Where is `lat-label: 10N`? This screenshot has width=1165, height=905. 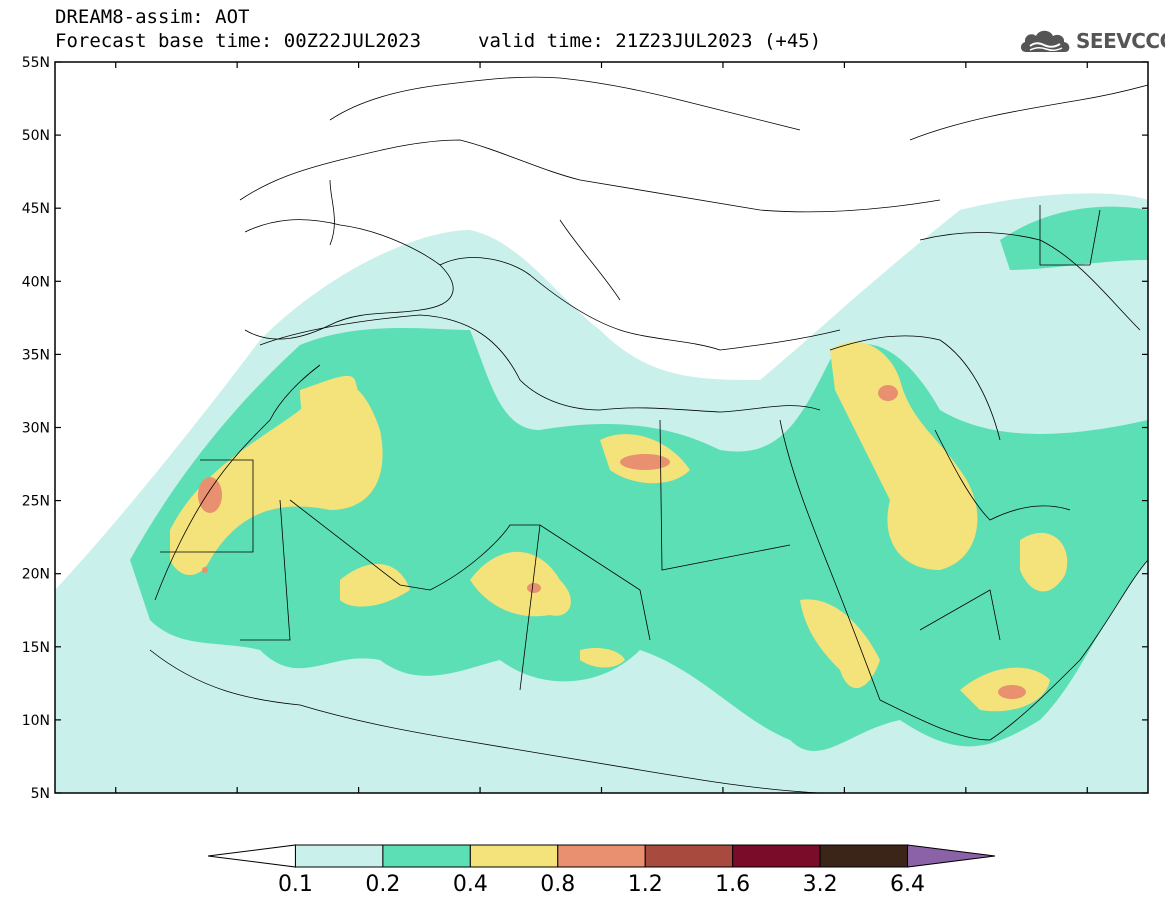
lat-label: 10N is located at coordinates (36, 721).